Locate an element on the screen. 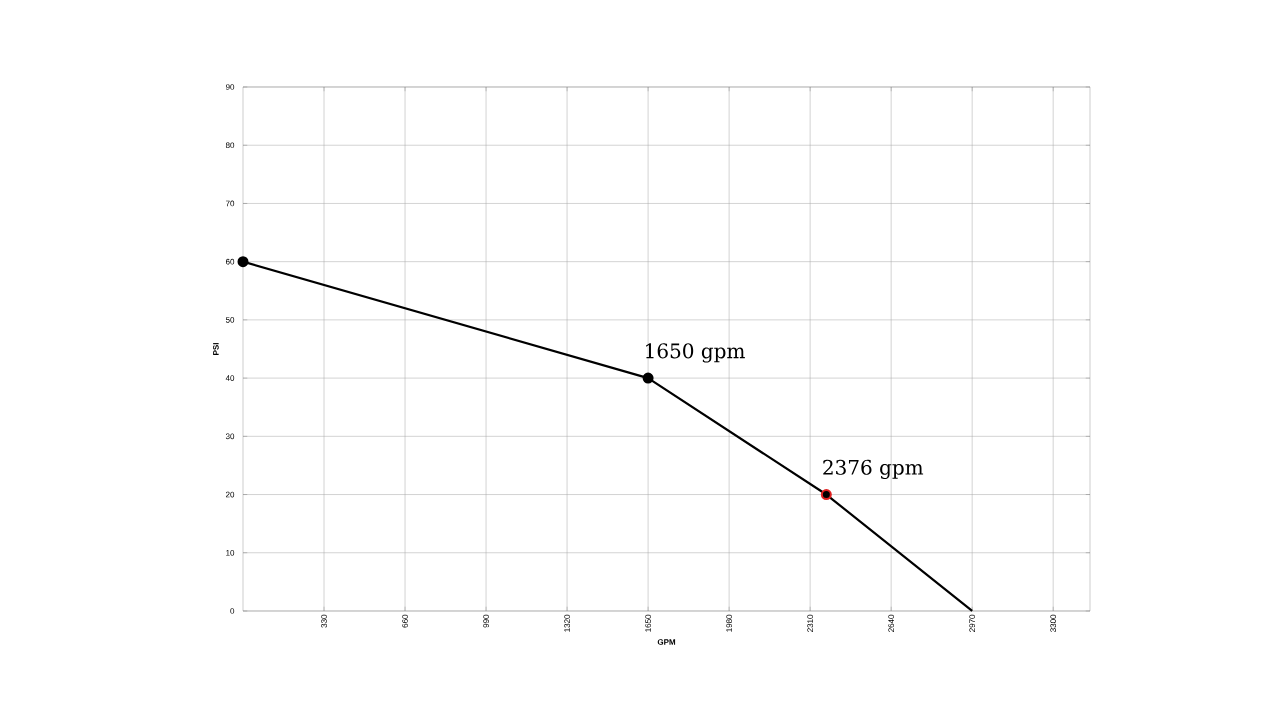 This screenshot has height=720, width=1280. x-tick-label: 3300 is located at coordinates (1053, 623).